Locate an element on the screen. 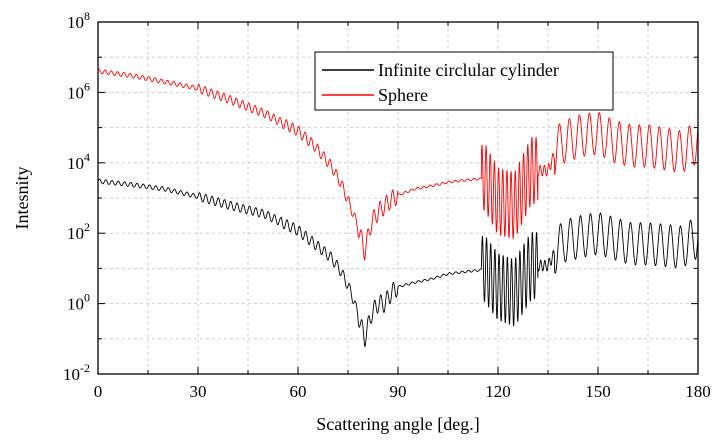 This screenshot has height=445, width=716. y-tick-label: 10⁸ is located at coordinates (78, 20).